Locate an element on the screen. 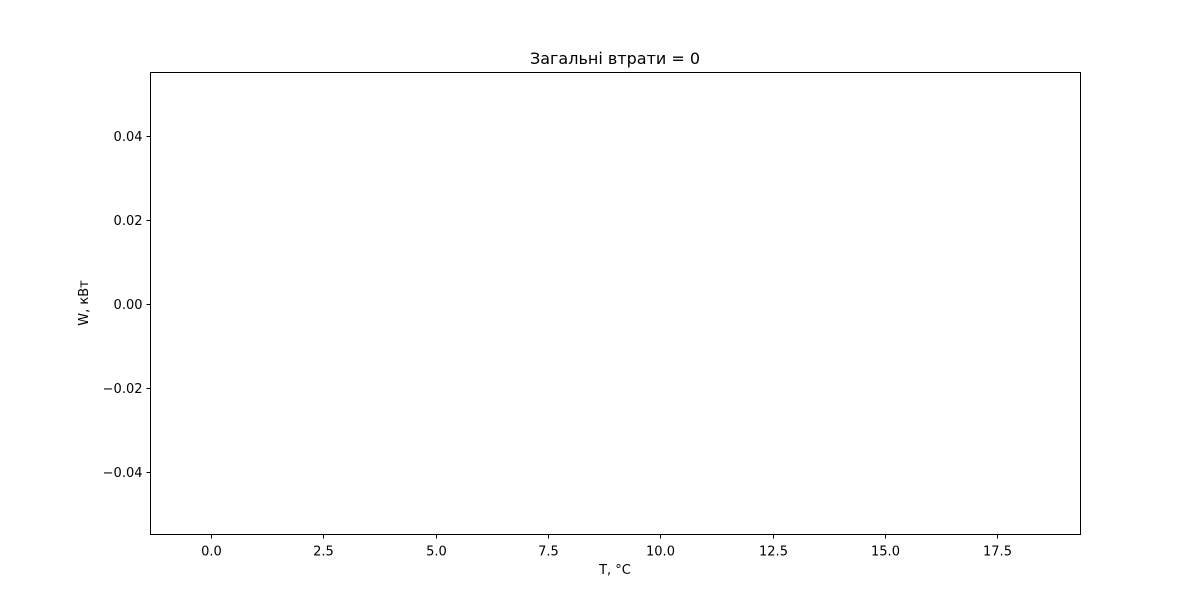 This screenshot has height=600, width=1200. y-tick-label: 0.04 is located at coordinates (128, 137).